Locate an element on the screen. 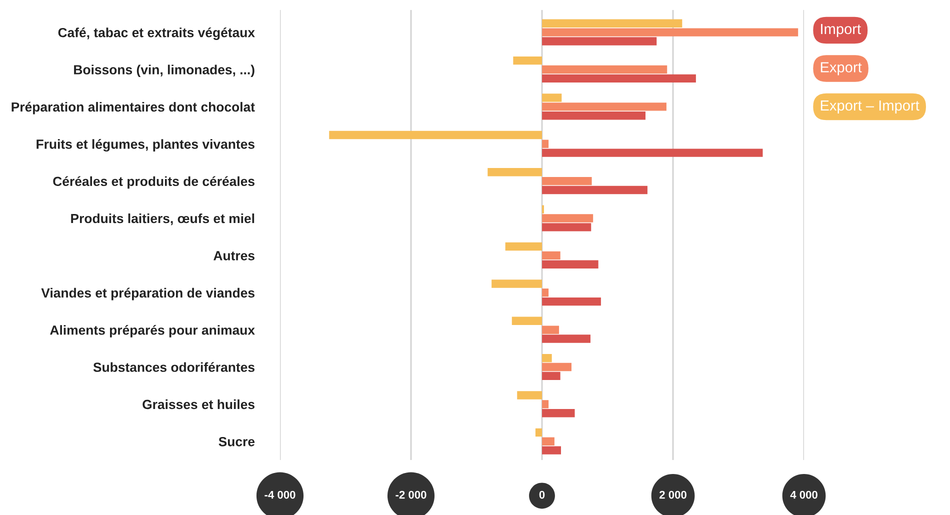 This screenshot has width=950, height=515. x-tick-label: 0 is located at coordinates (542, 494).